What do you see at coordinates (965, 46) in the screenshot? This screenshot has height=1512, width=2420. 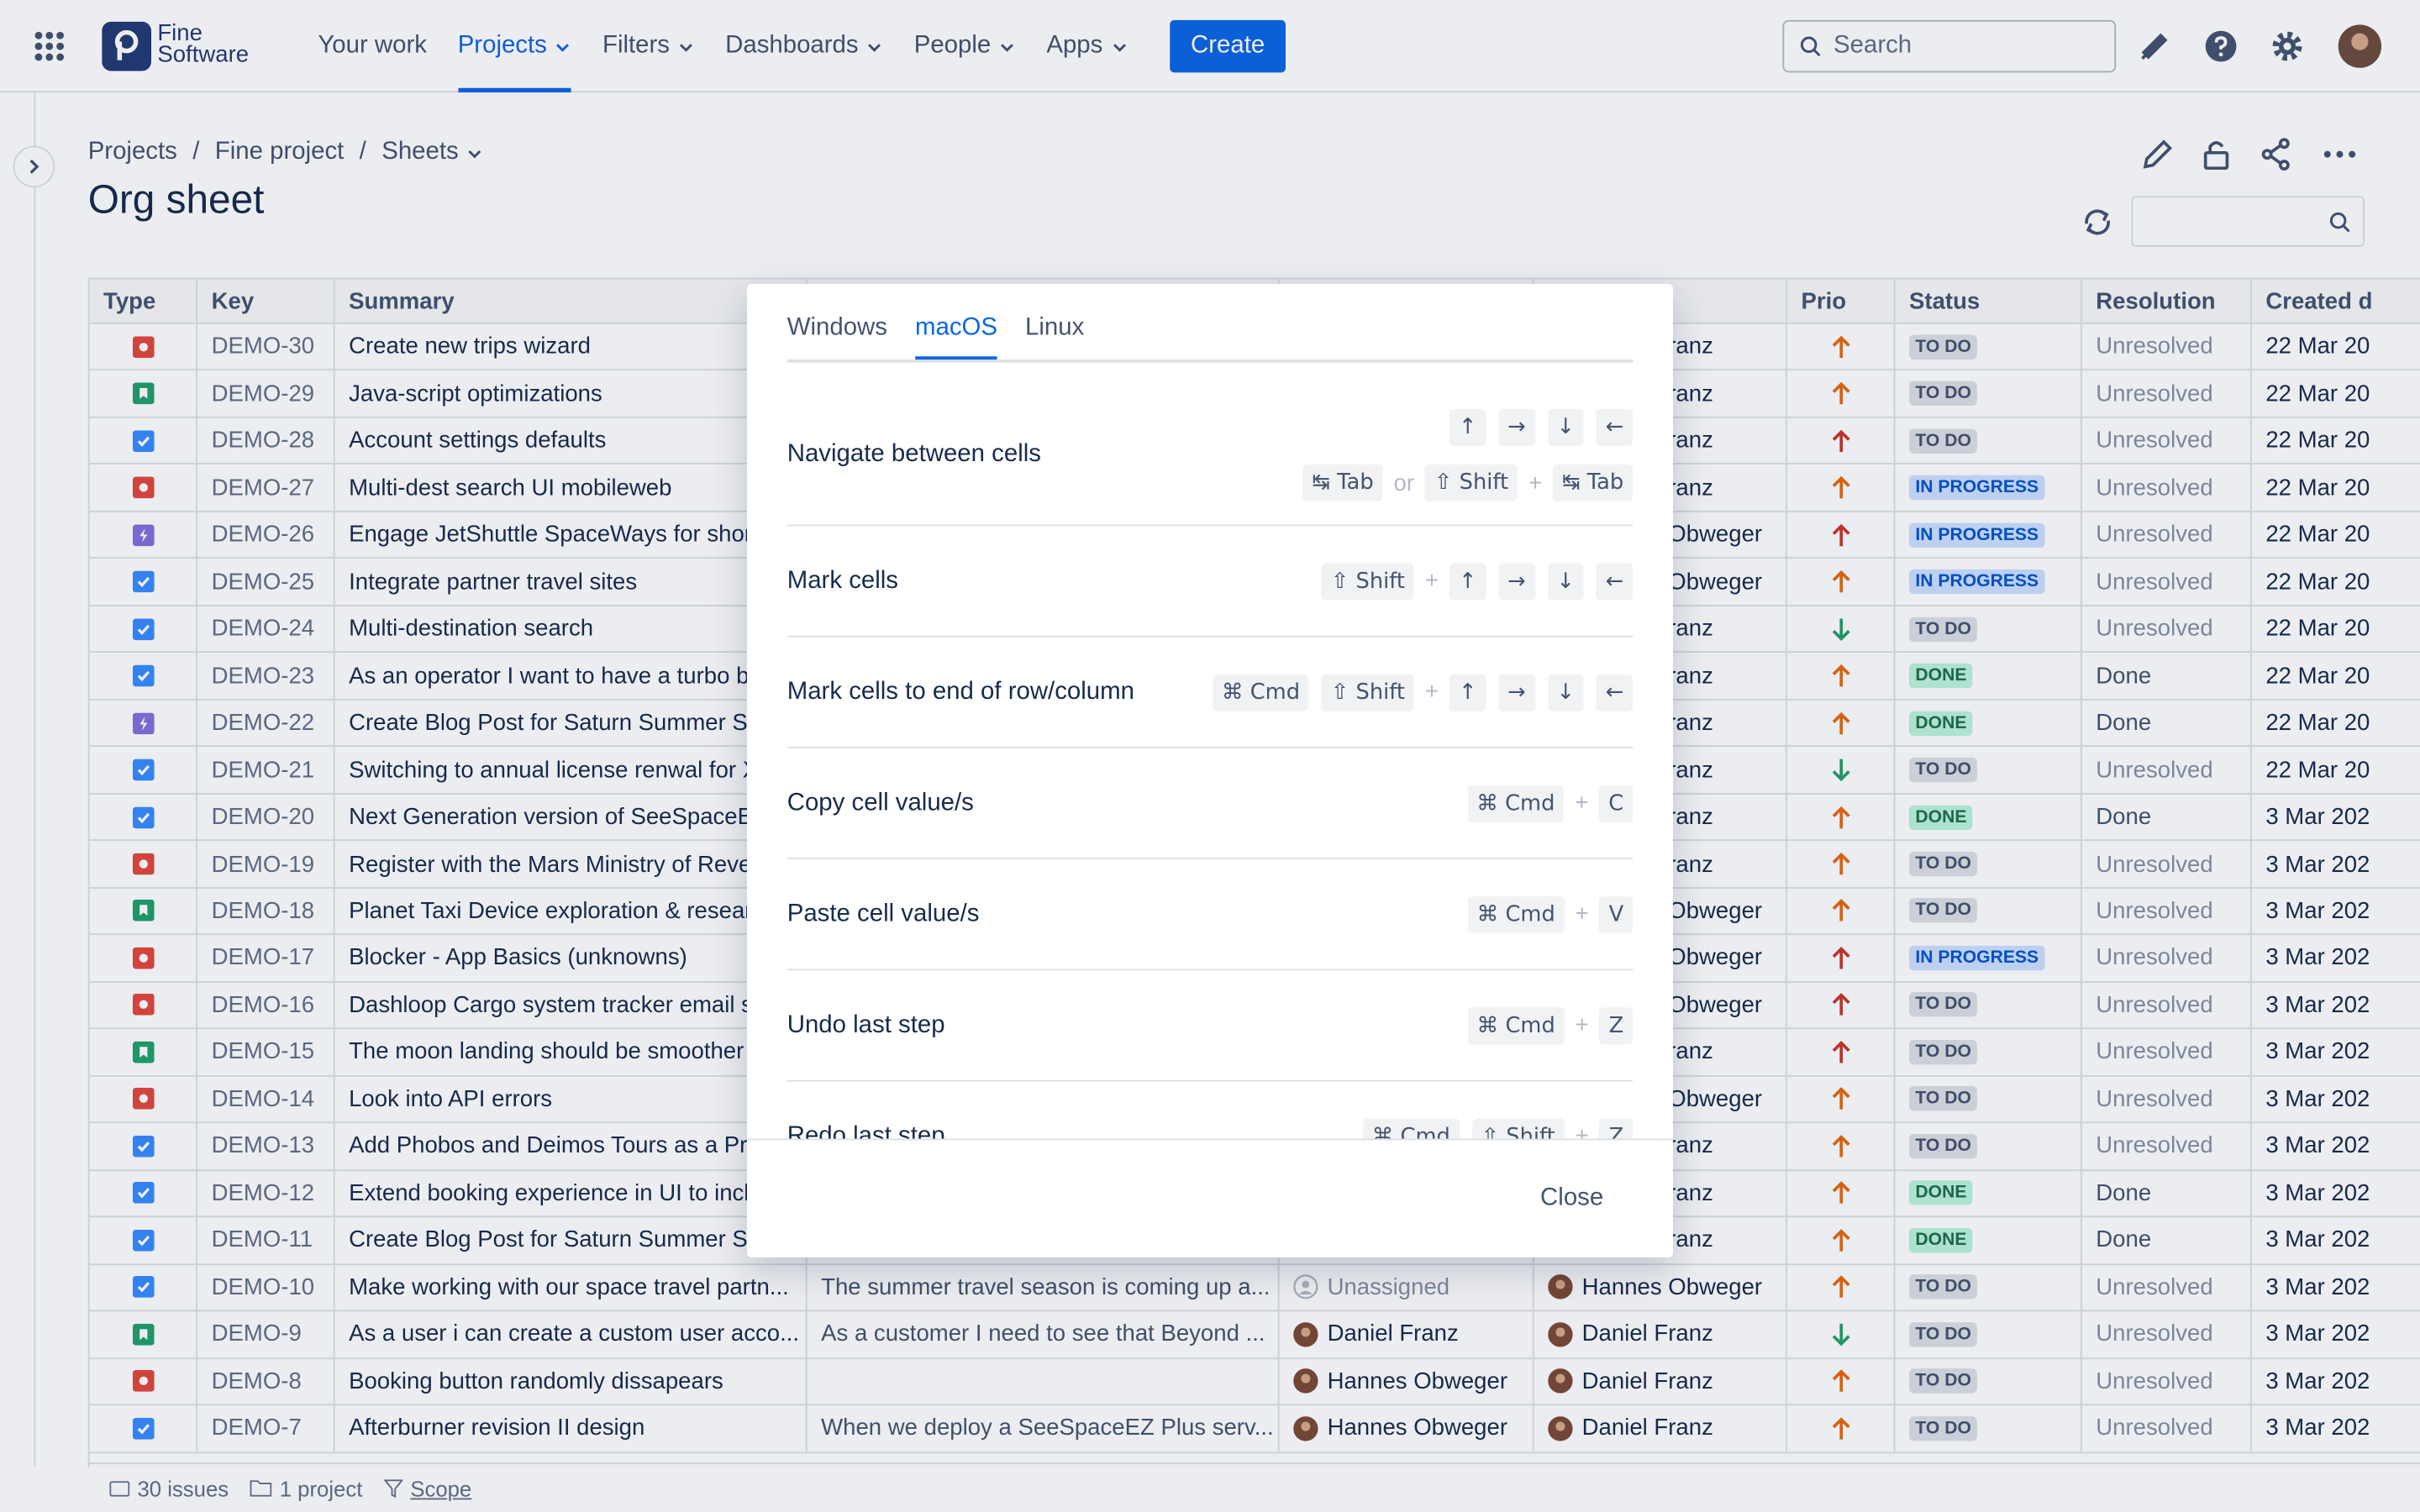 I see `nav-item: People` at bounding box center [965, 46].